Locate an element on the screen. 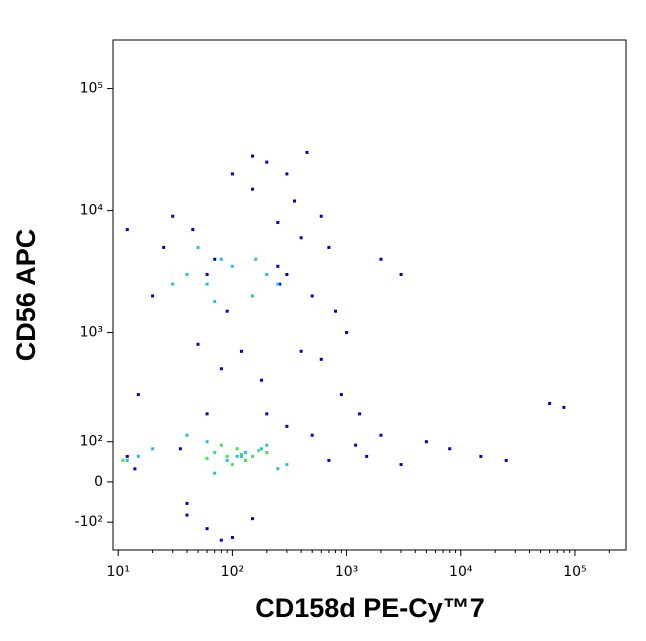  y-tick-label: 10² is located at coordinates (91, 442).